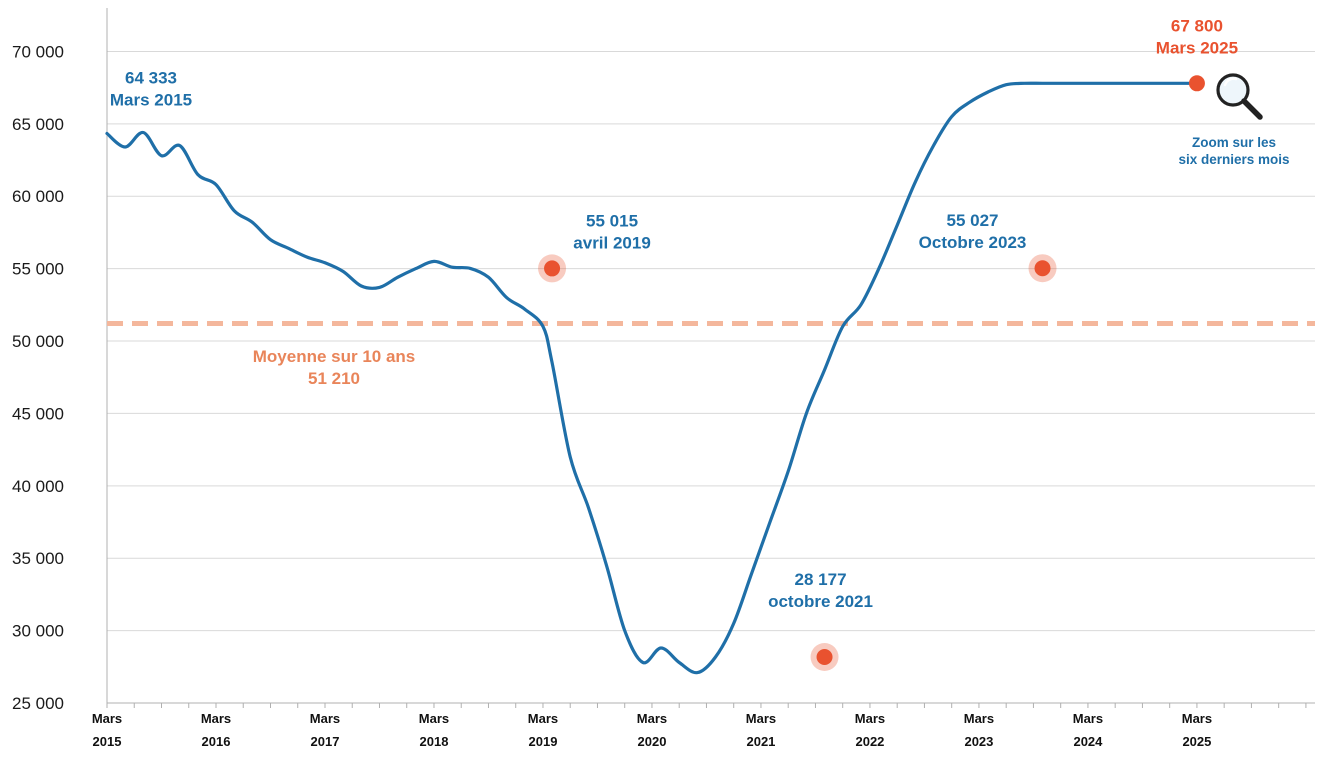 This screenshot has height=766, width=1335. I want to click on x-axis-minor-ticks, so click(706, 705).